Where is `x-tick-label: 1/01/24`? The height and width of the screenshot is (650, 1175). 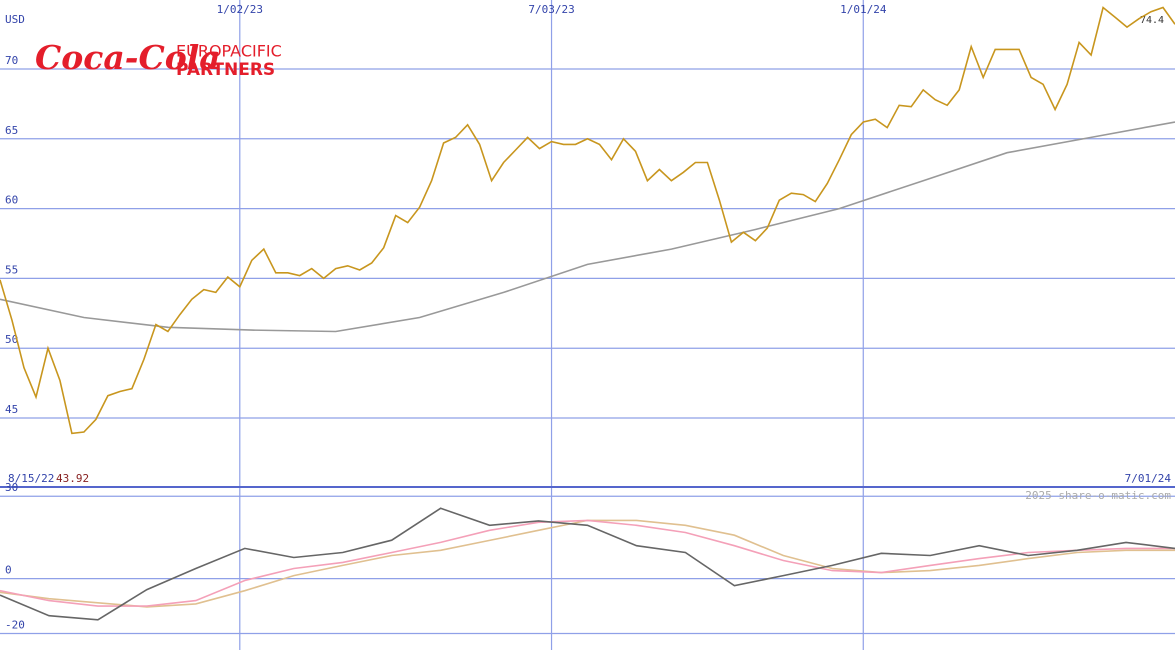
x-tick-label: 1/01/24 is located at coordinates (863, 9).